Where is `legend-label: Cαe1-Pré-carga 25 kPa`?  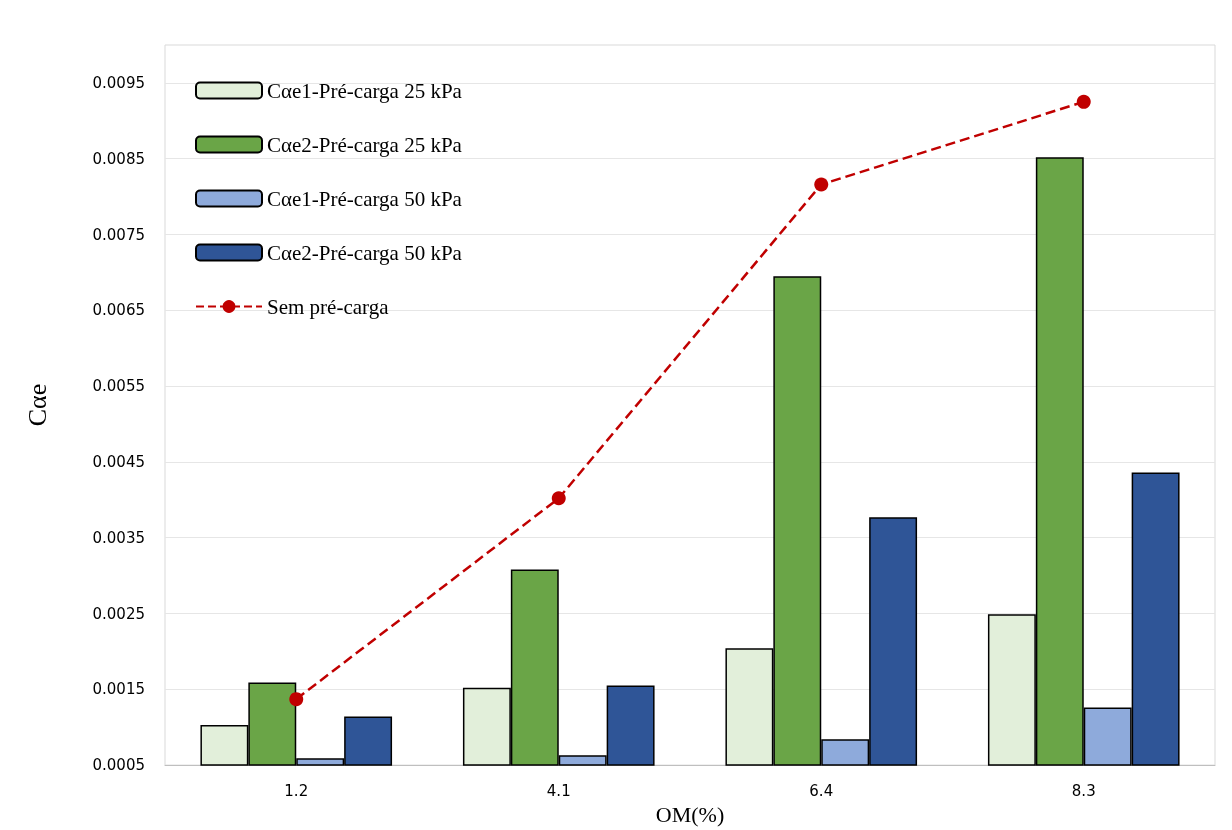 legend-label: Cαe1-Pré-carga 25 kPa is located at coordinates (365, 90).